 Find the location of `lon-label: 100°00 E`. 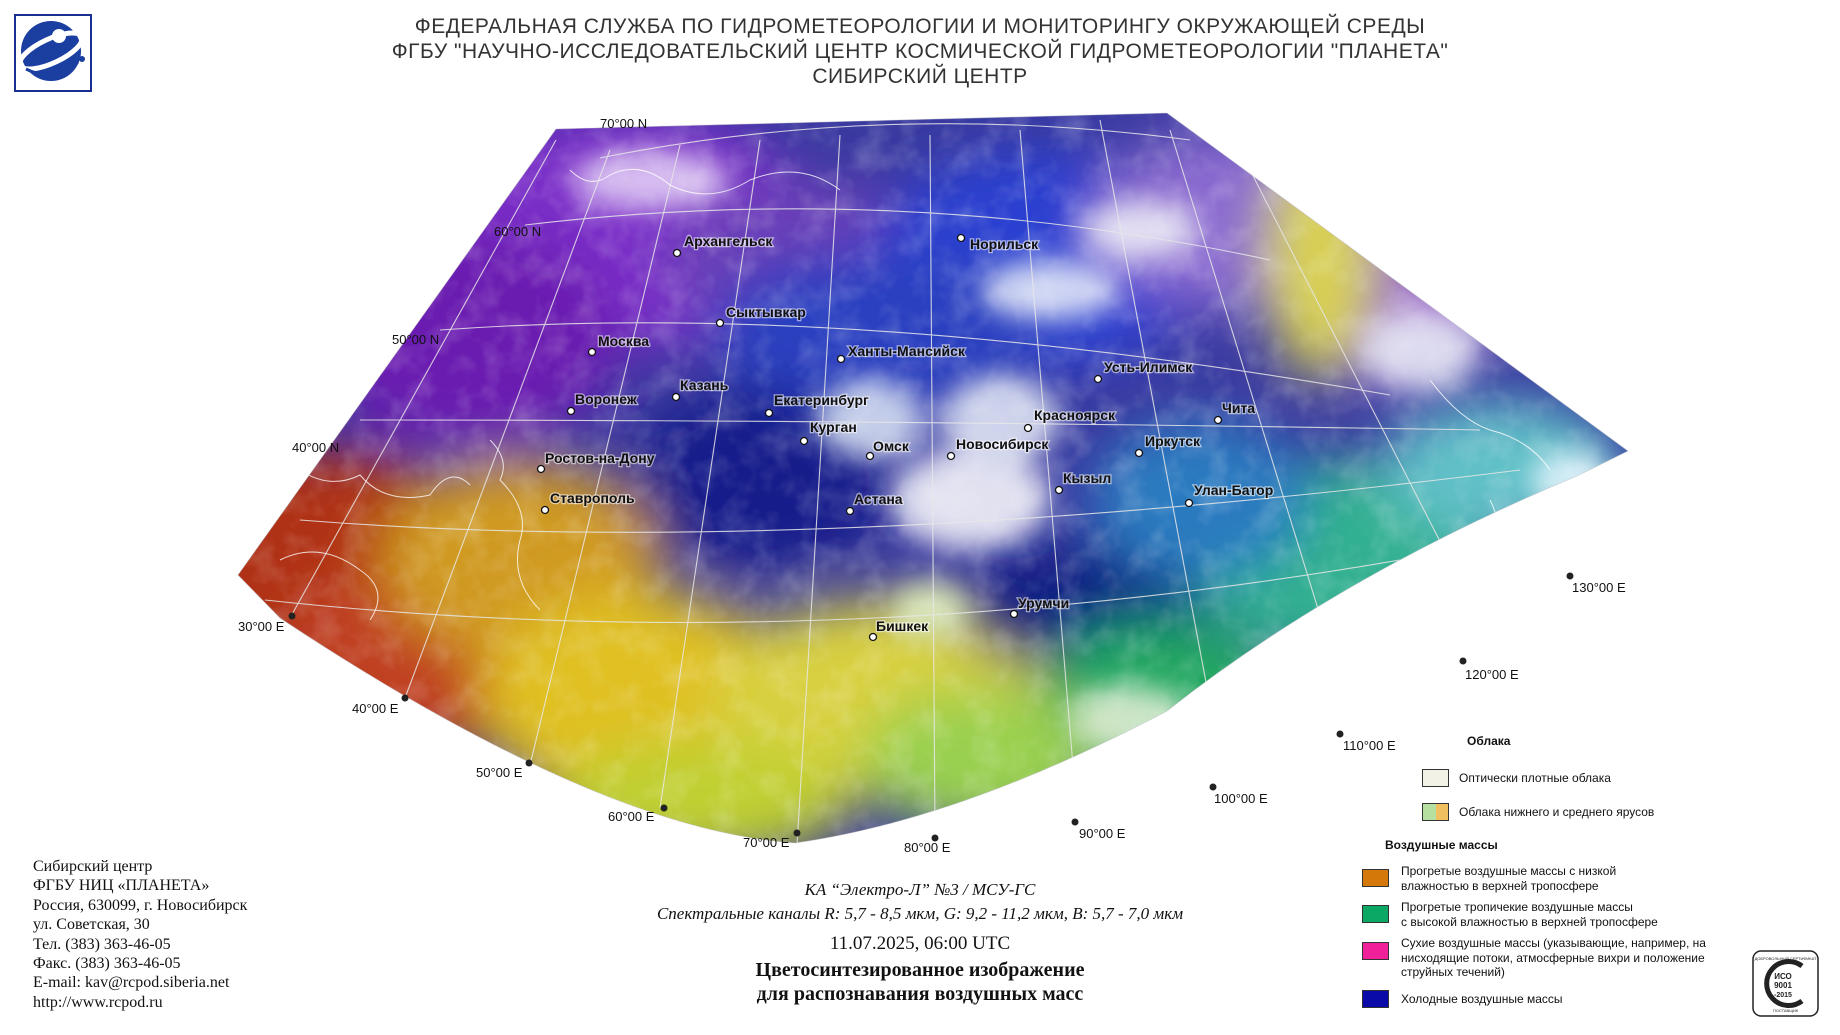

lon-label: 100°00 E is located at coordinates (1241, 798).